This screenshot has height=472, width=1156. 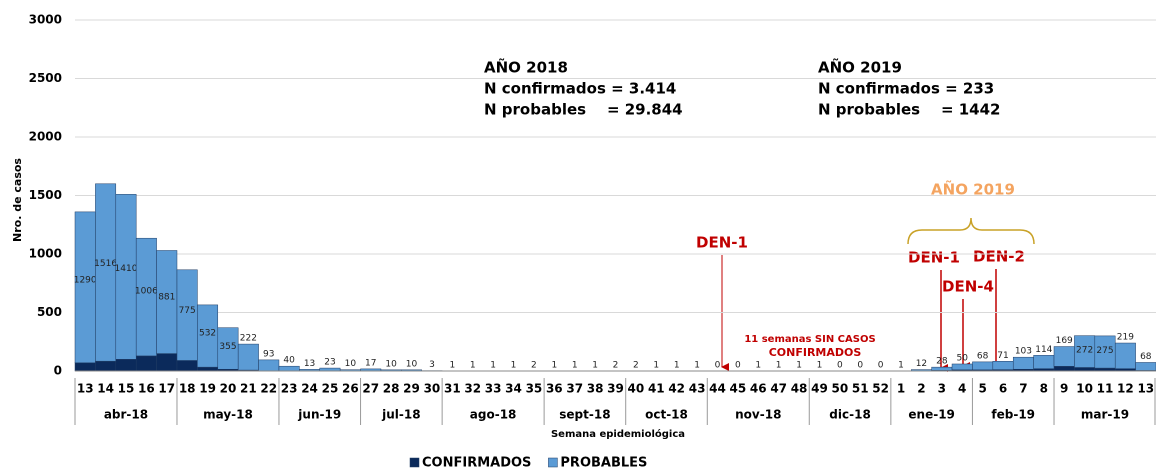 I want to click on annotation: CONFIRMADOS, so click(x=815, y=352).